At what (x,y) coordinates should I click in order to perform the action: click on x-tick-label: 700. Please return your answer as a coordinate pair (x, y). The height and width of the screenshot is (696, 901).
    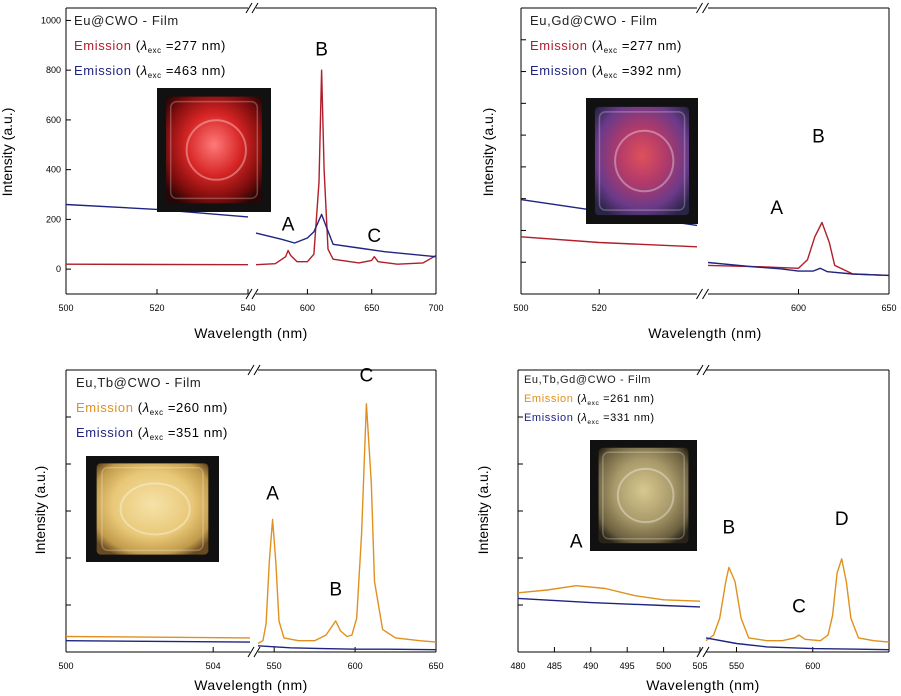
    Looking at the image, I should click on (435, 308).